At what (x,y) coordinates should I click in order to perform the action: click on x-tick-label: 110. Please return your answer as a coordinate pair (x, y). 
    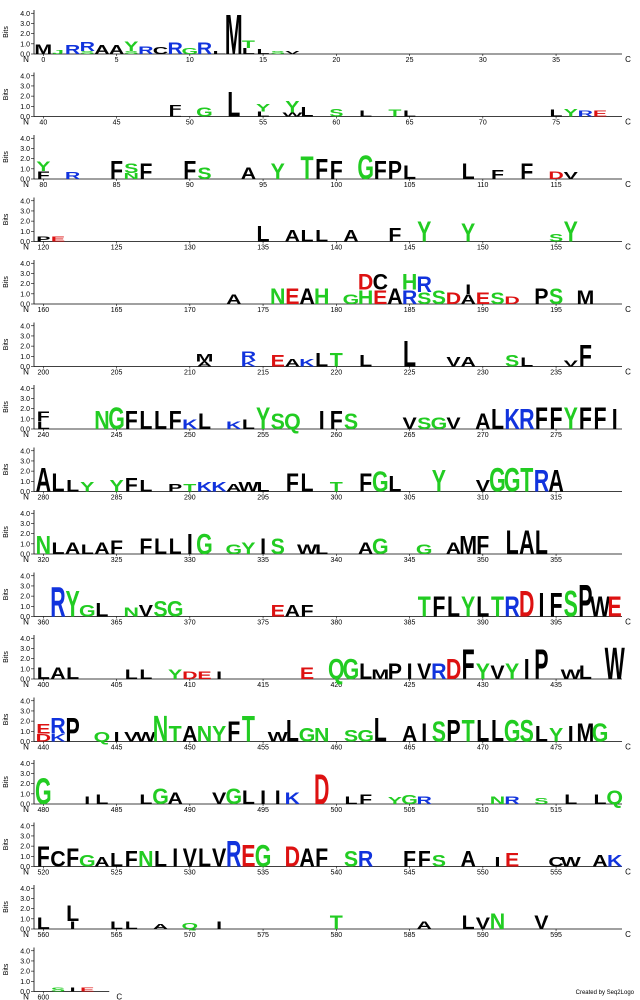
    Looking at the image, I should click on (482, 185).